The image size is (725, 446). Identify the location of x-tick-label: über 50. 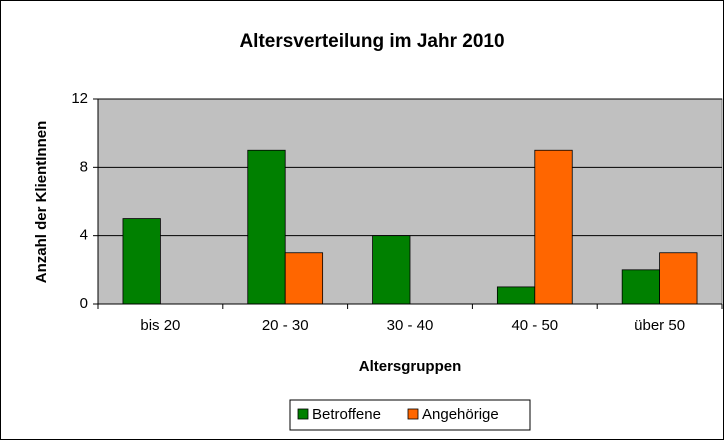
(659, 325).